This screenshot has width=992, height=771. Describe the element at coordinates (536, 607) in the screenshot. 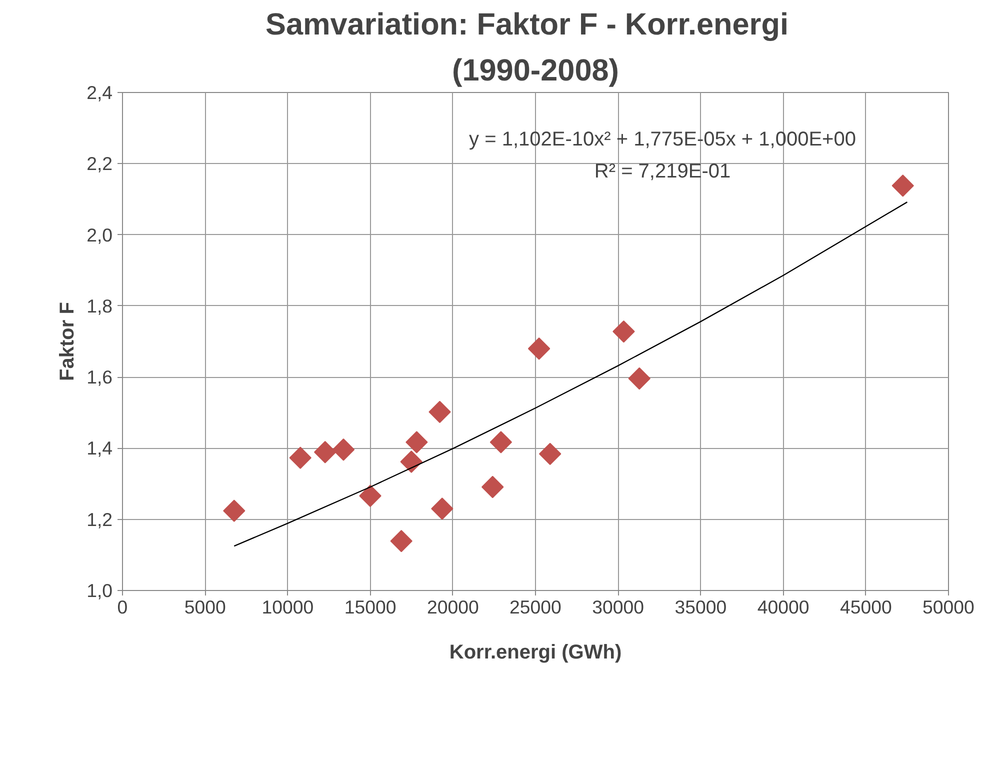

I see `x-tick-label: 25000` at that location.